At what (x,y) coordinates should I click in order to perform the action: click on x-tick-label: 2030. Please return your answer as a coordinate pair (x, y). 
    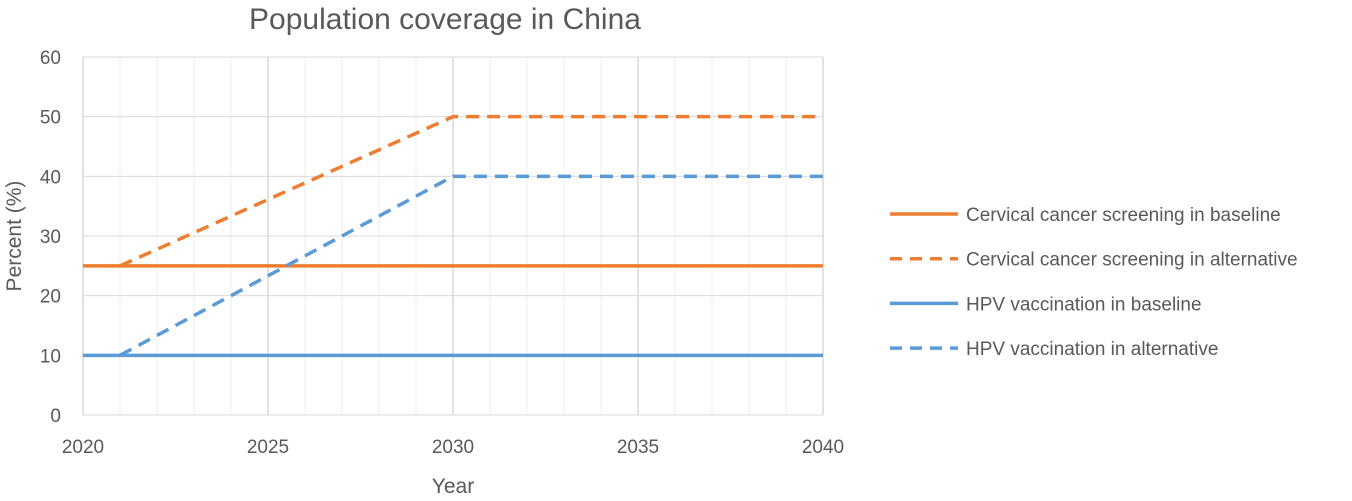
    Looking at the image, I should click on (453, 447).